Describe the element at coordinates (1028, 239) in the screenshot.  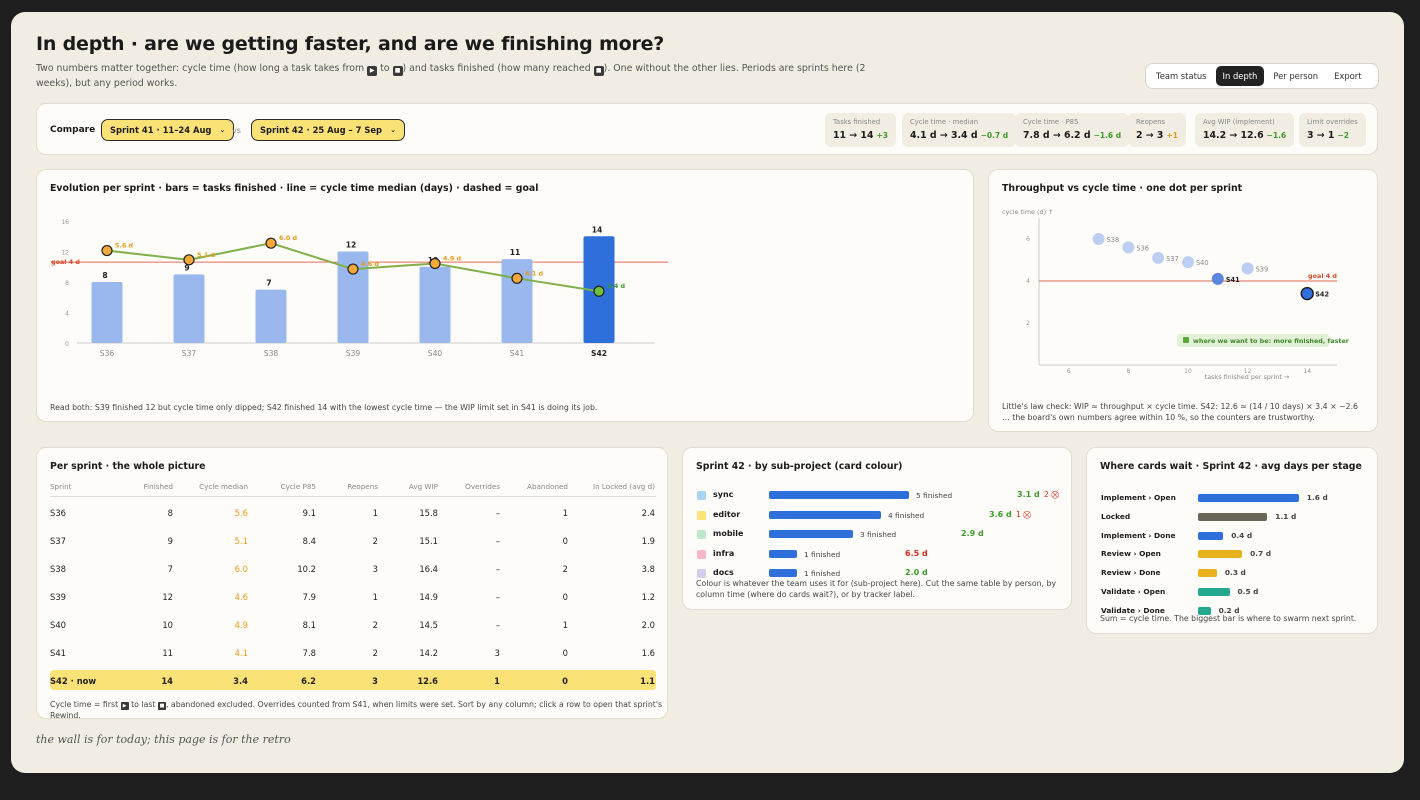
I see `y-tick-label: 6` at that location.